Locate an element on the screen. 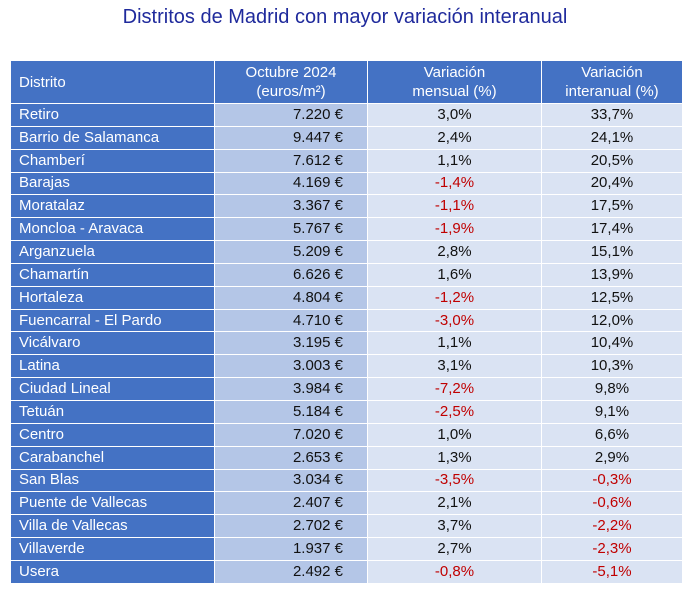 The height and width of the screenshot is (591, 690). column-header-annual-line1: Variación is located at coordinates (612, 72).